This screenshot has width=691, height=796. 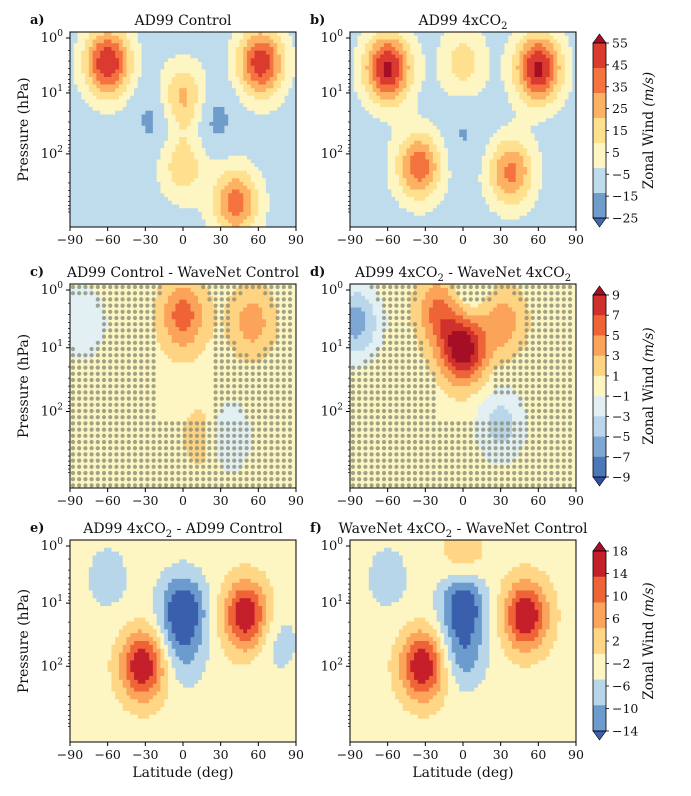 What do you see at coordinates (620, 596) in the screenshot?
I see `colorbar-tick-label: 10` at bounding box center [620, 596].